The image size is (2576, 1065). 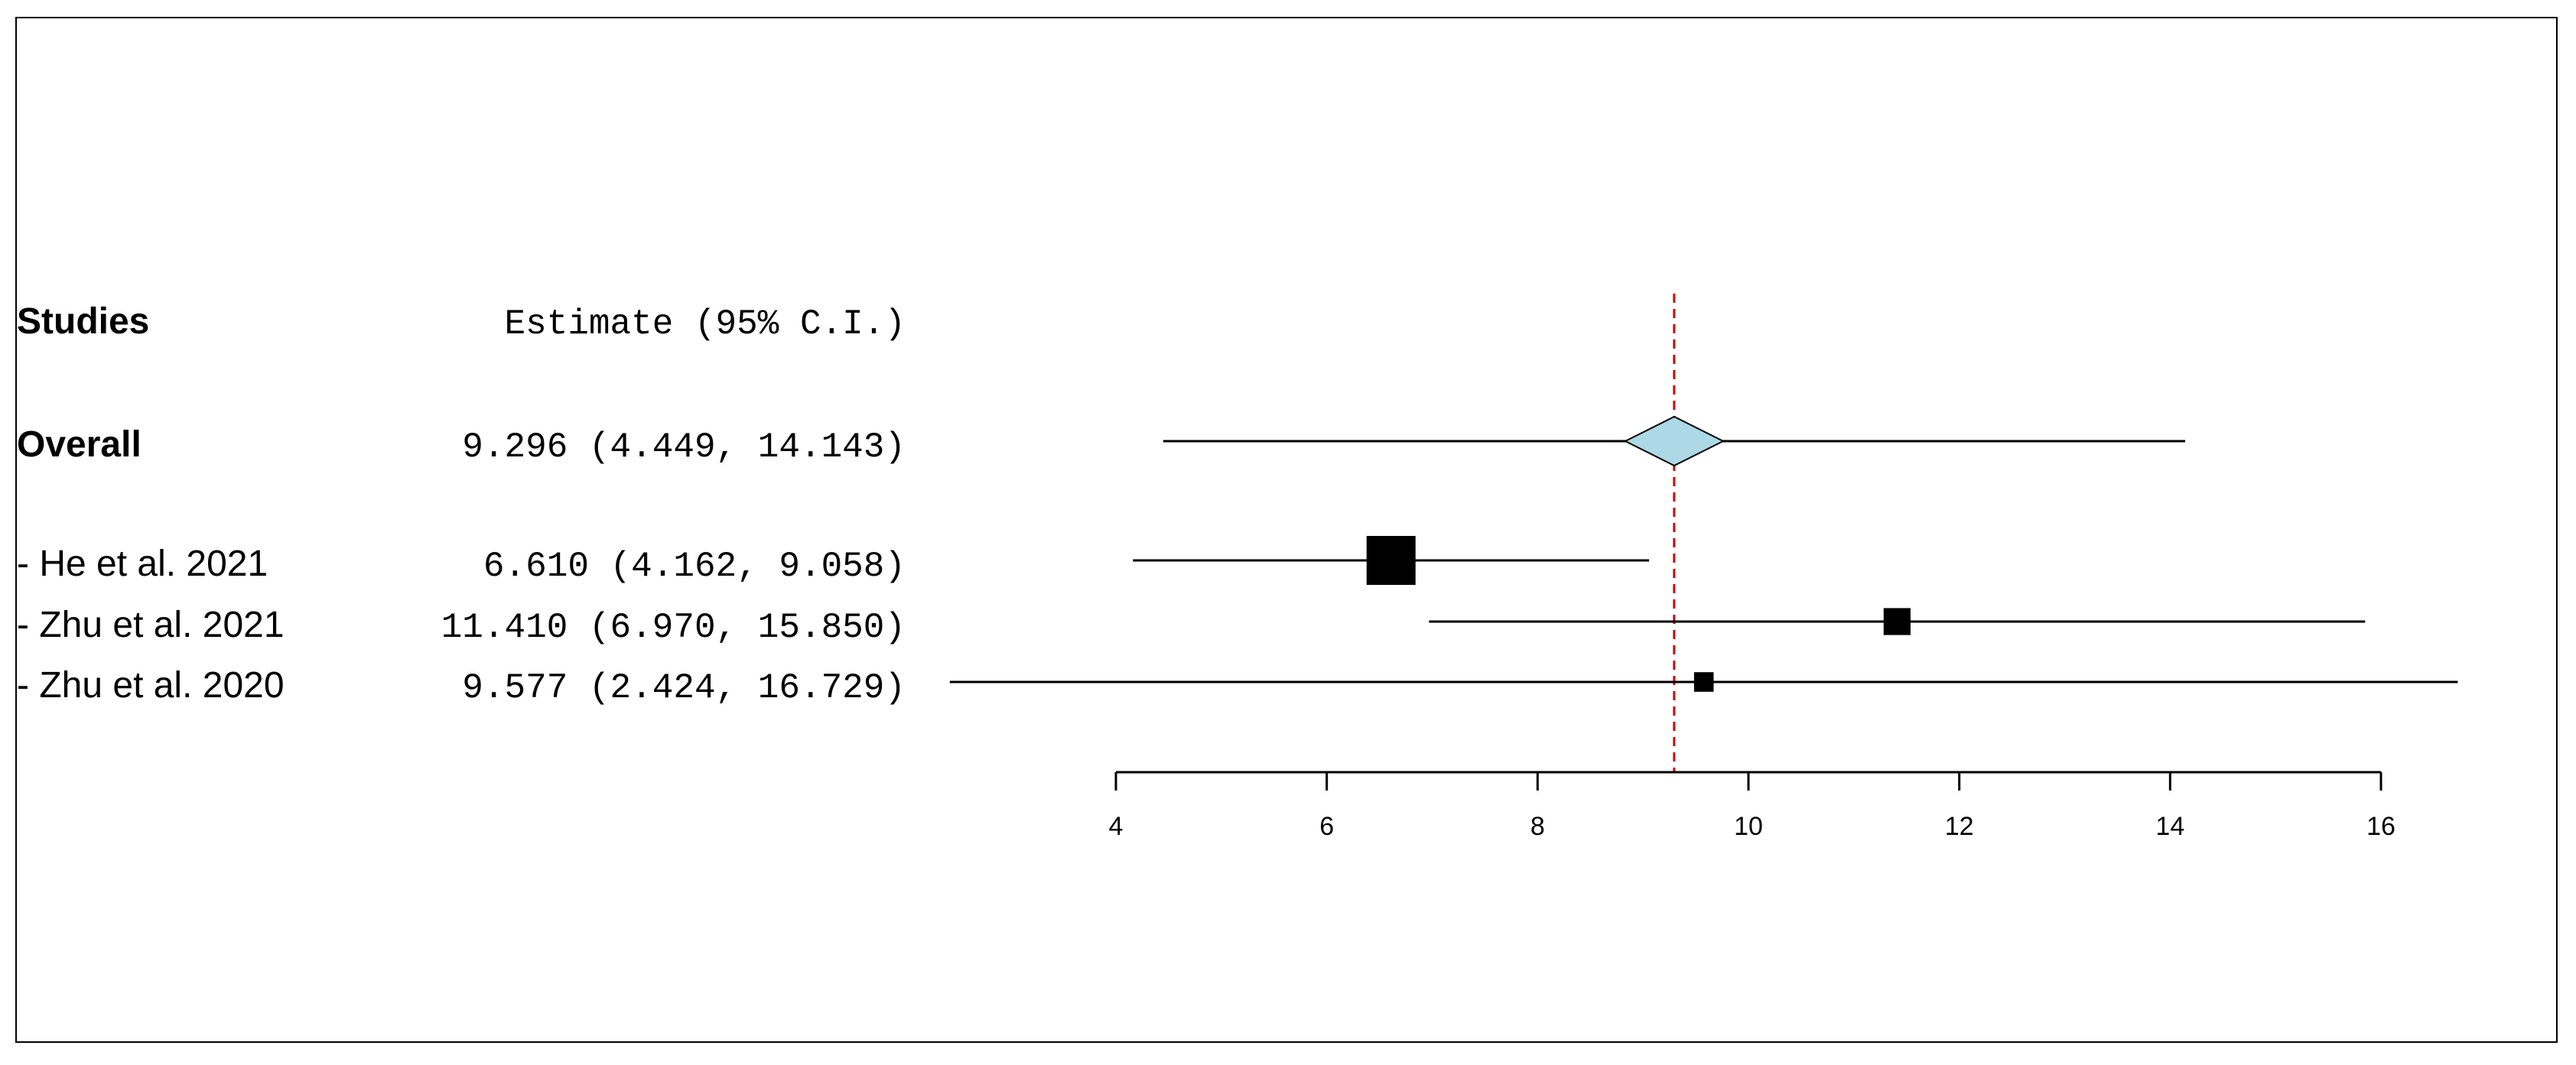 I want to click on x-tick-label: 14, so click(x=2169, y=826).